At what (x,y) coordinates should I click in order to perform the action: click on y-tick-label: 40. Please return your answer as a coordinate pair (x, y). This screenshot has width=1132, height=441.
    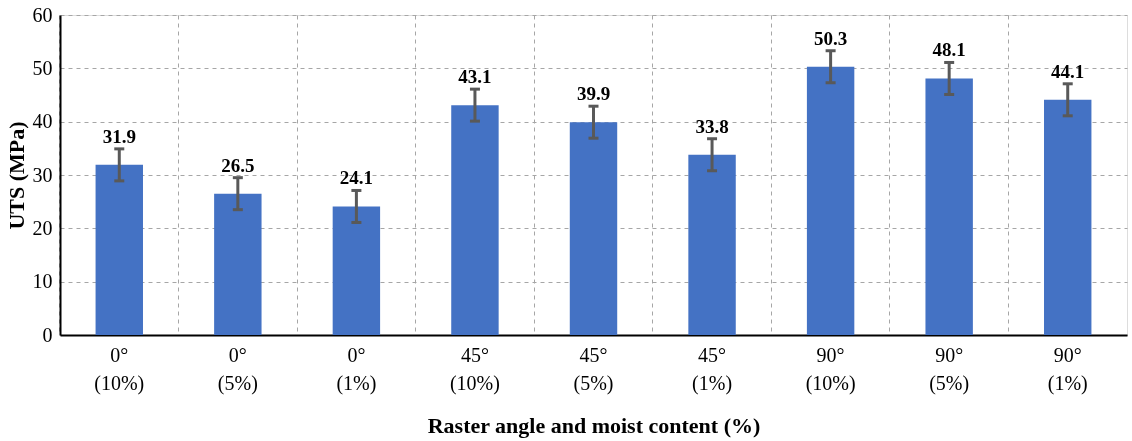
    Looking at the image, I should click on (42, 121).